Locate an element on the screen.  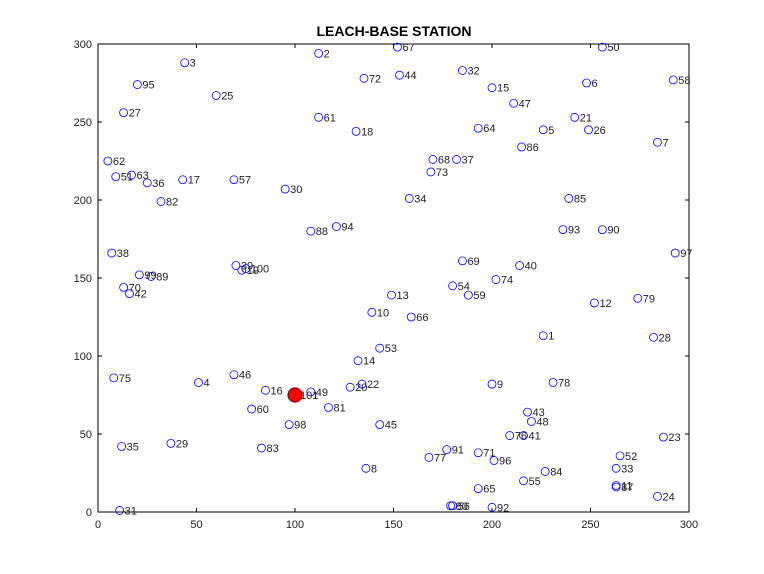
sensor-node-label: 30 is located at coordinates (296, 190).